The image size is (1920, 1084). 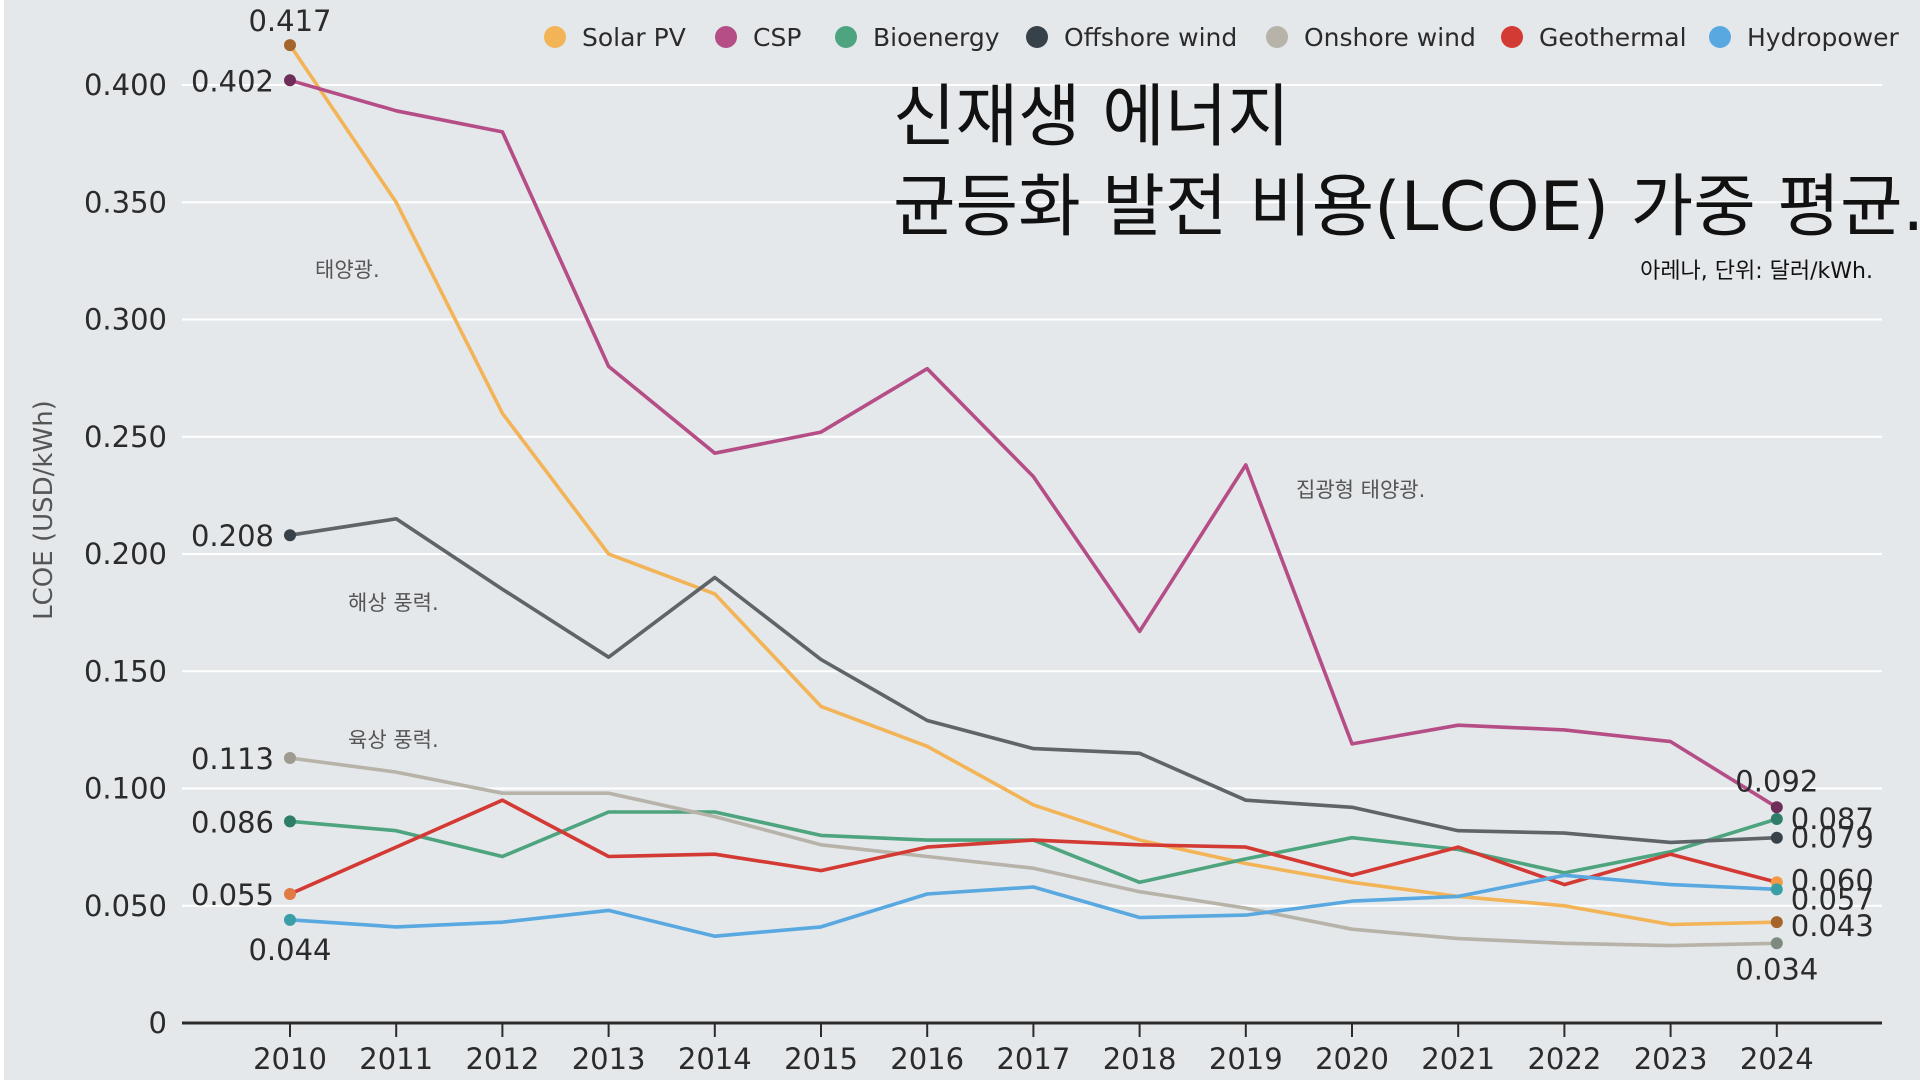 What do you see at coordinates (290, 1059) in the screenshot?
I see `x-tick-label: 2010` at bounding box center [290, 1059].